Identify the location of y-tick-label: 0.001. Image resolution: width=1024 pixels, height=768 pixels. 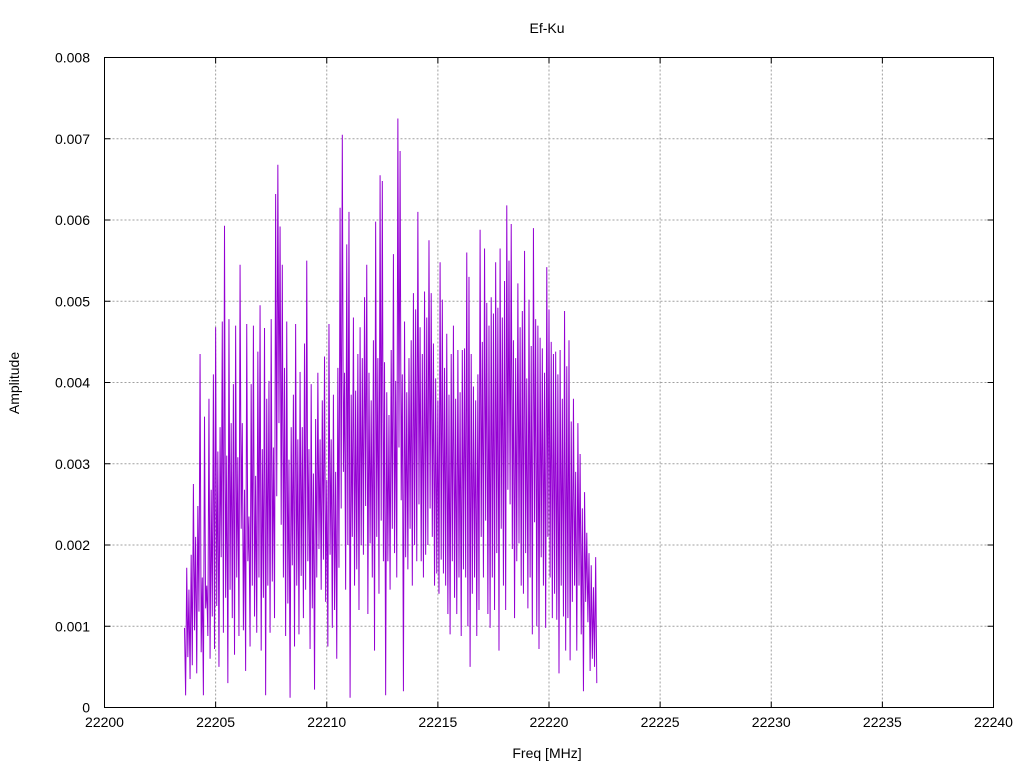
(72, 626).